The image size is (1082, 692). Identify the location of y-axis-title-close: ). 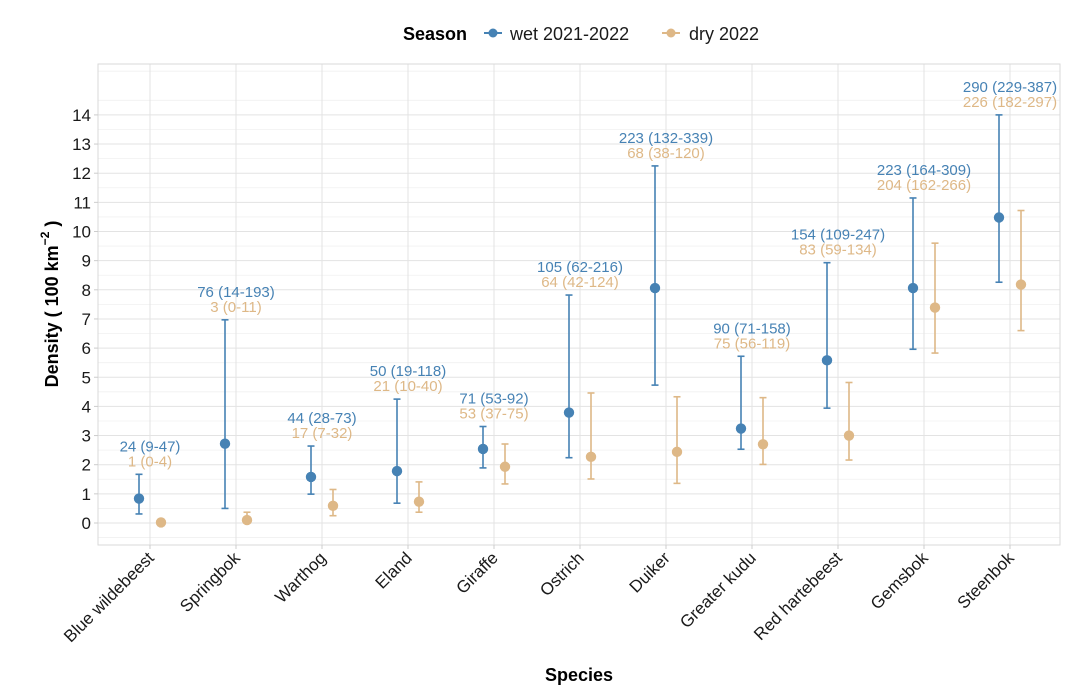
(52, 226).